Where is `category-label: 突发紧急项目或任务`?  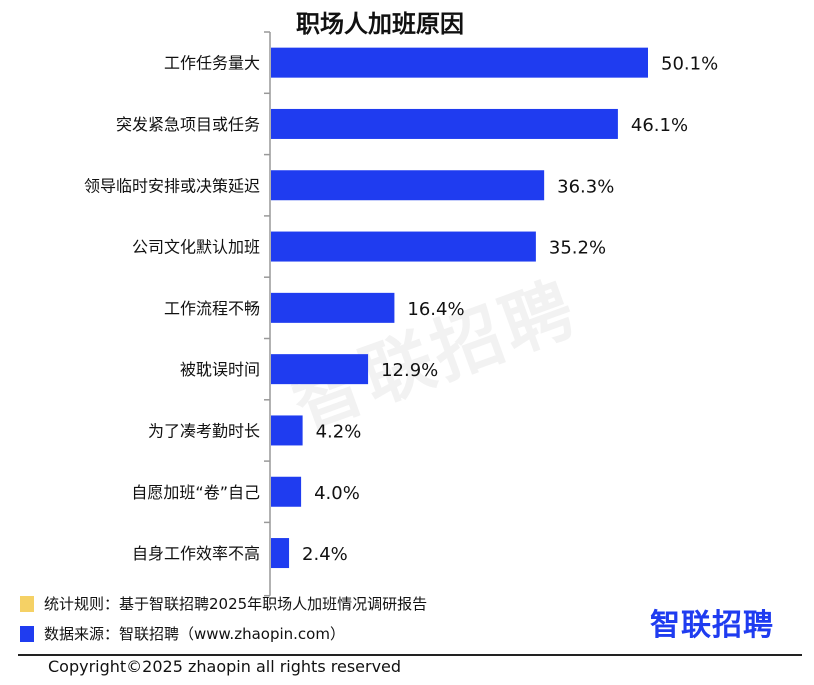 category-label: 突发紧急项目或任务 is located at coordinates (188, 124).